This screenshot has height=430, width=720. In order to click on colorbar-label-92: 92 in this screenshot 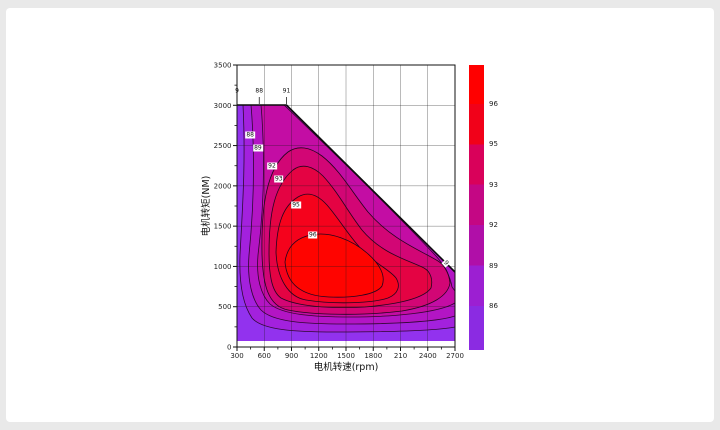, I will do `click(493, 225)`.